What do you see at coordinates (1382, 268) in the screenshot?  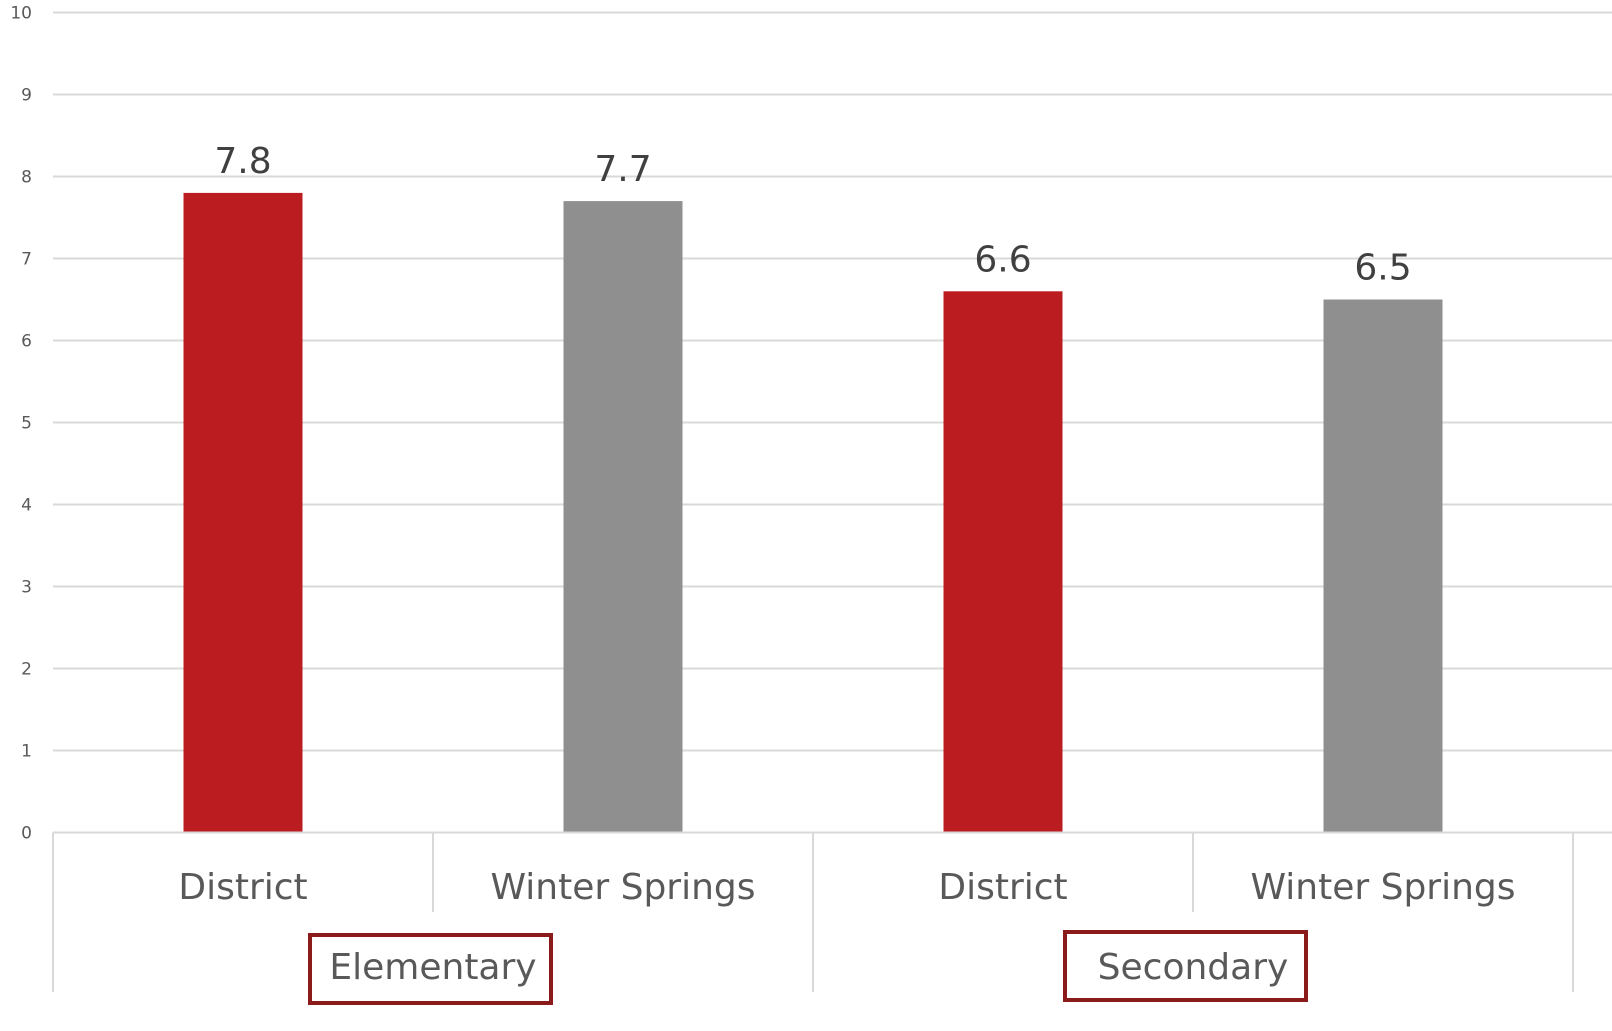 I see `data-label-4: 6.5` at bounding box center [1382, 268].